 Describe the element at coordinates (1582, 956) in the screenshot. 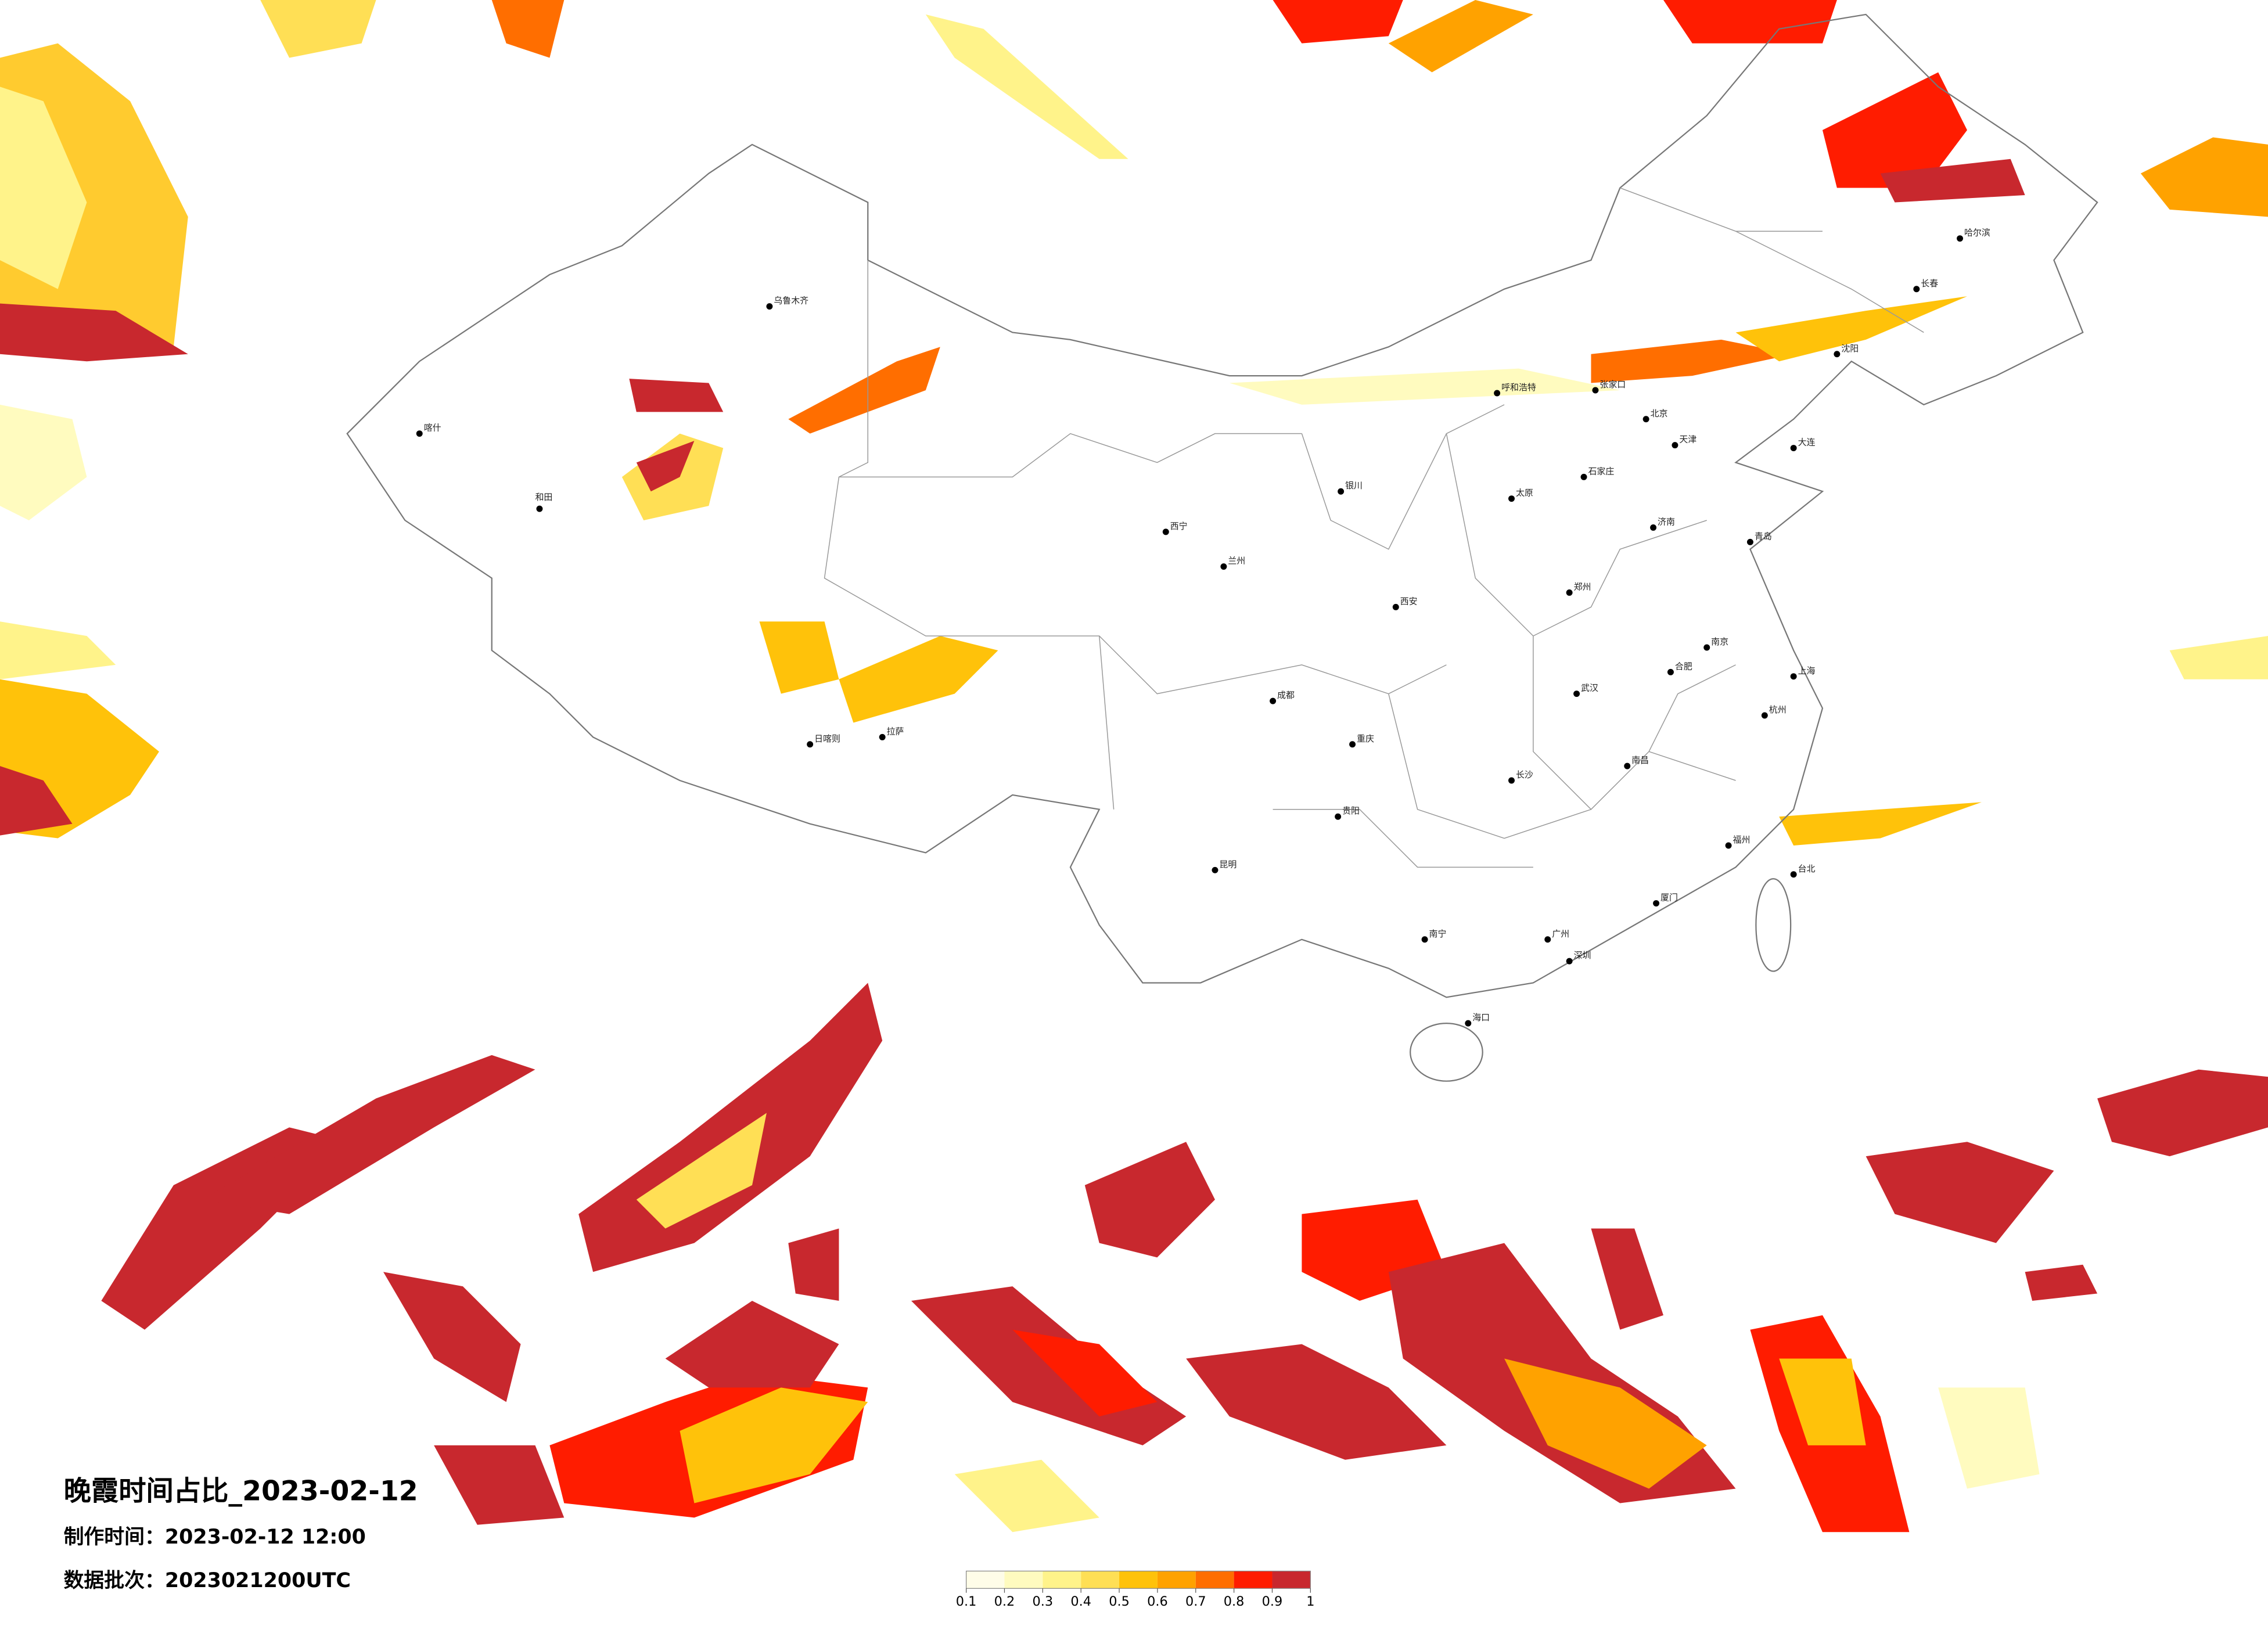

I see `city-label: 深圳` at that location.